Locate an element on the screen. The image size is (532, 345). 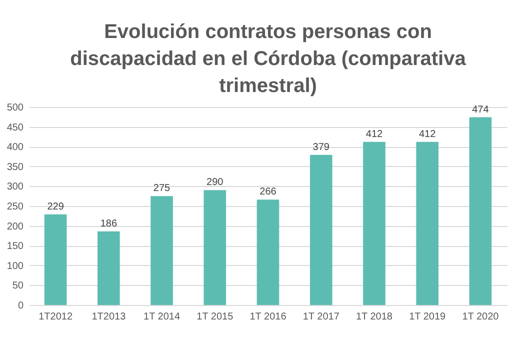
y-tick-label: 250 is located at coordinates (15, 207).